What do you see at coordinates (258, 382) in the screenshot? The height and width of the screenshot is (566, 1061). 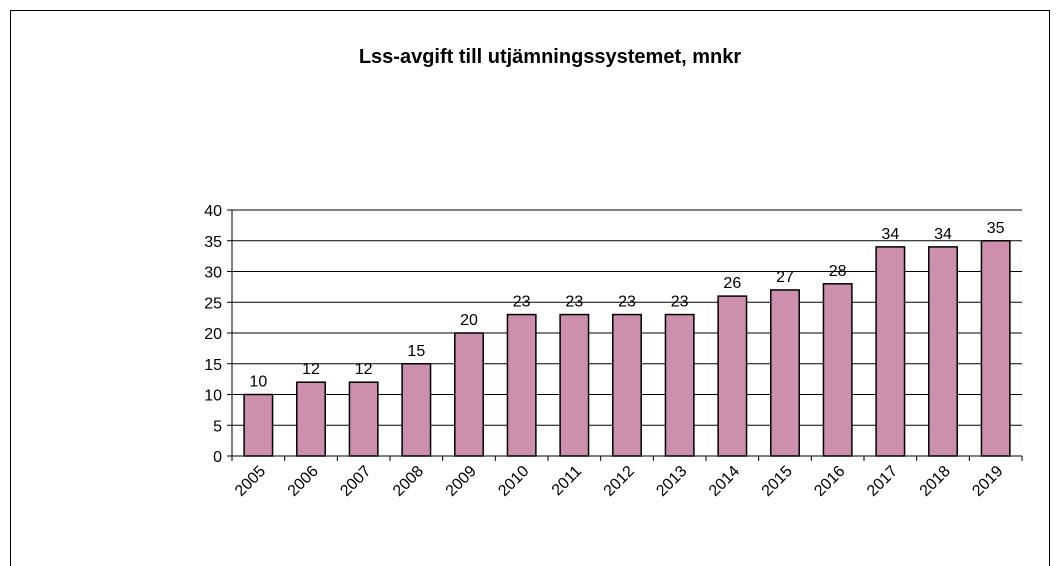 I see `data-label: 10` at bounding box center [258, 382].